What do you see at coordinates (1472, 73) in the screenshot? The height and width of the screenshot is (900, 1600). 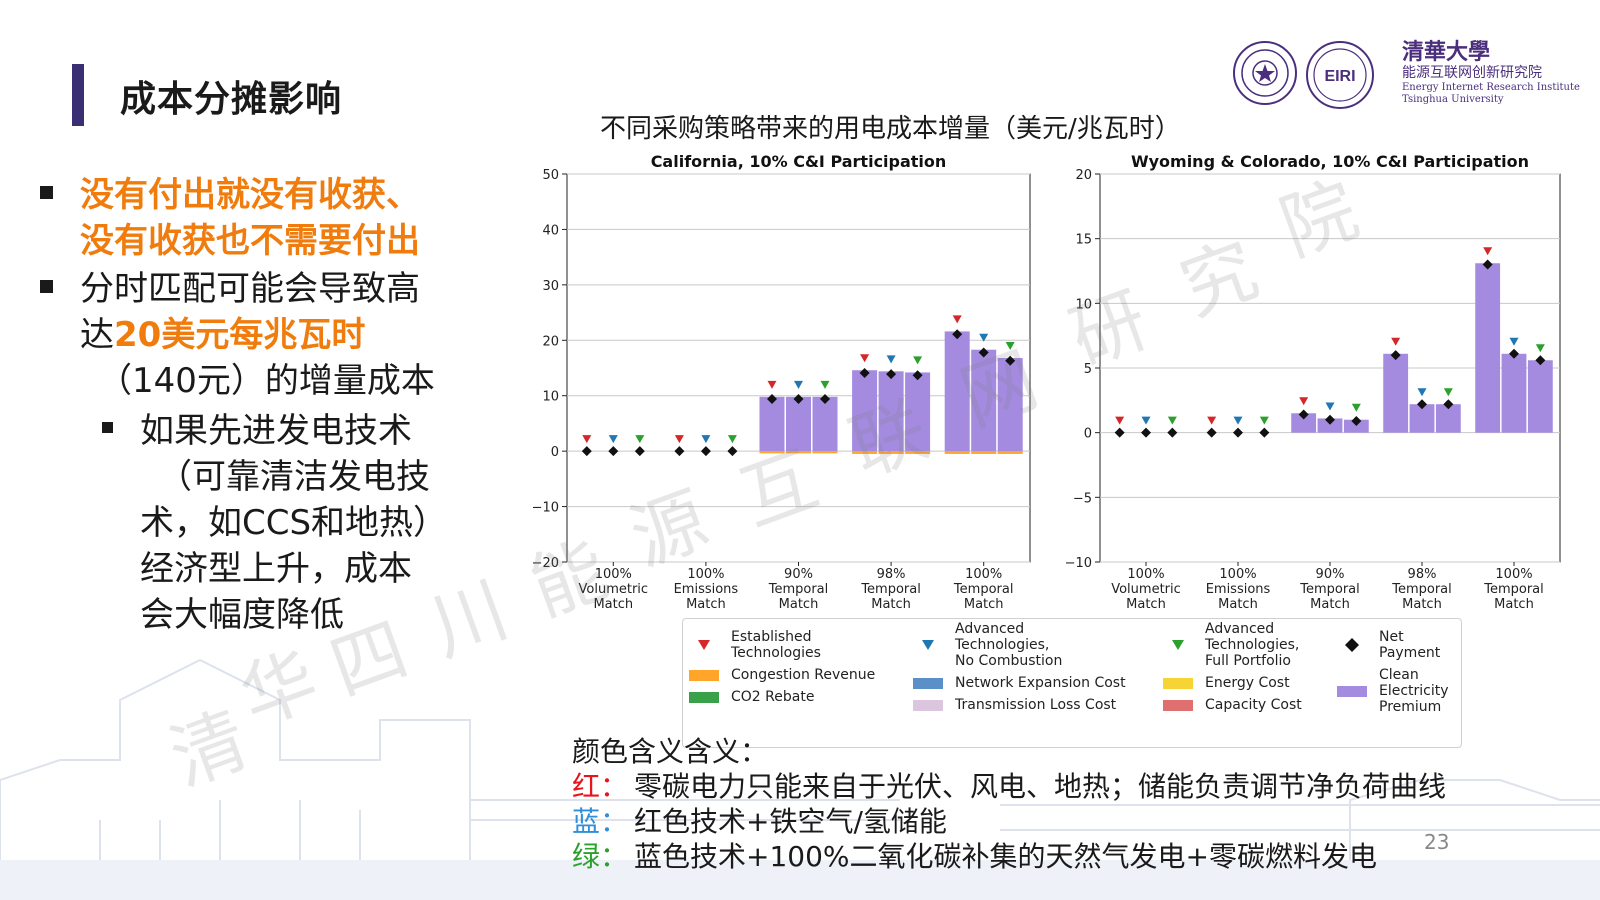 I see `institute-name-cn: 能源互联网创新研究院` at bounding box center [1472, 73].